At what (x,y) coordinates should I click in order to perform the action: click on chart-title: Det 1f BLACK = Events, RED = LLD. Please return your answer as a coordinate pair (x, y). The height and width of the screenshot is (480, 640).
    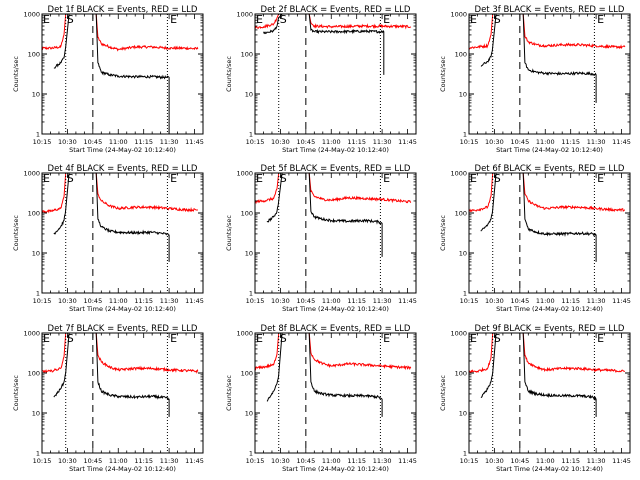
    Looking at the image, I should click on (123, 10).